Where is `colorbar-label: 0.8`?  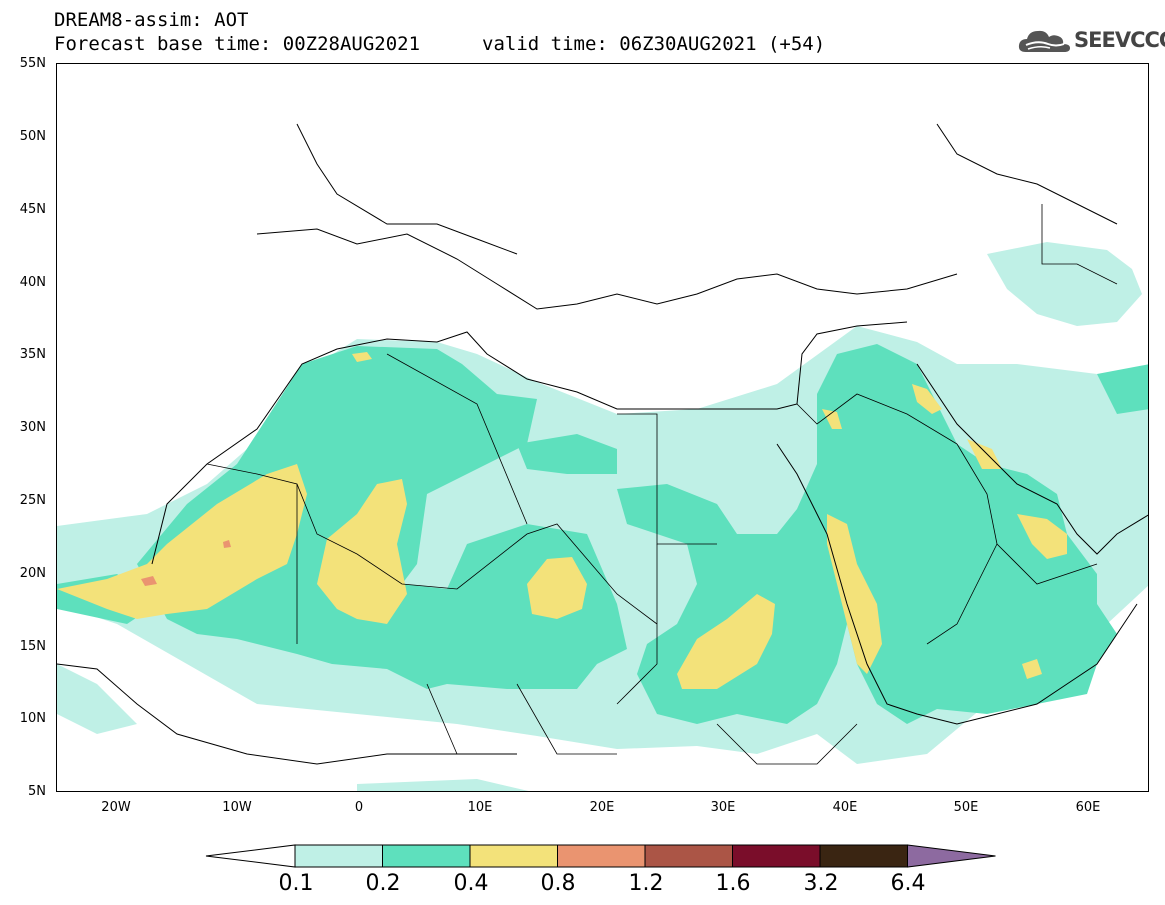 colorbar-label: 0.8 is located at coordinates (558, 883).